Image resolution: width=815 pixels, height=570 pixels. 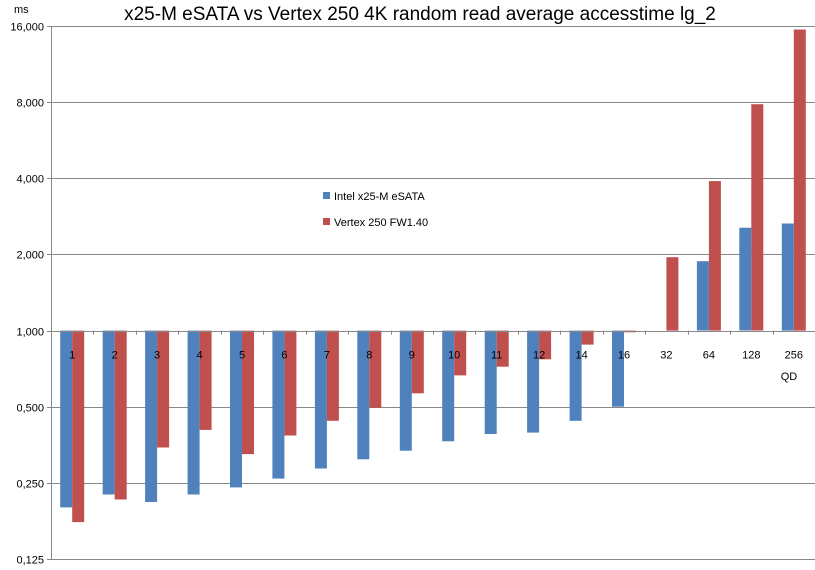 What do you see at coordinates (327, 356) in the screenshot?
I see `x-tick-label: 7` at bounding box center [327, 356].